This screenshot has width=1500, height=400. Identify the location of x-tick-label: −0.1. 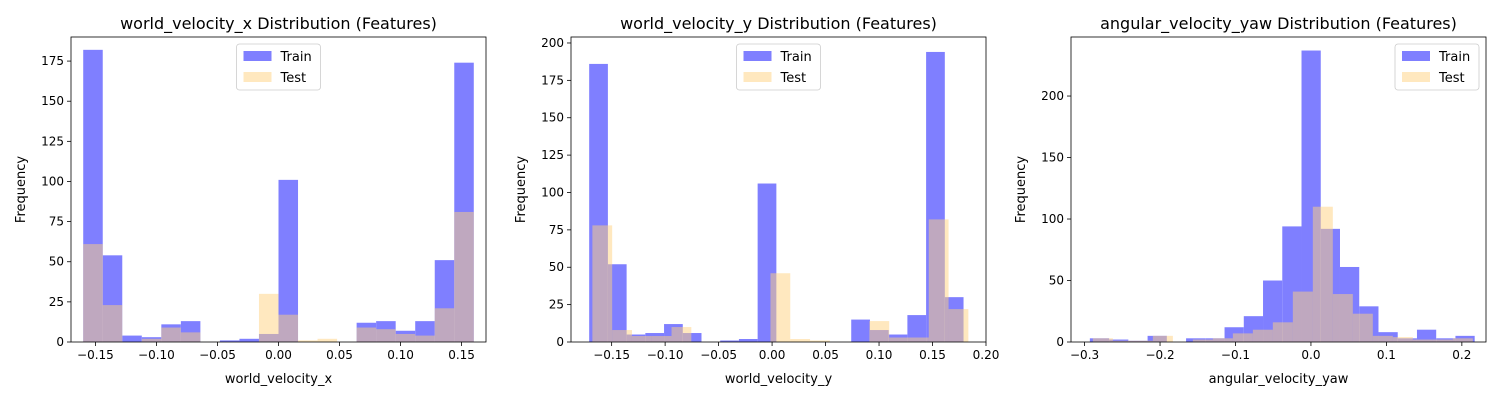
(1235, 355).